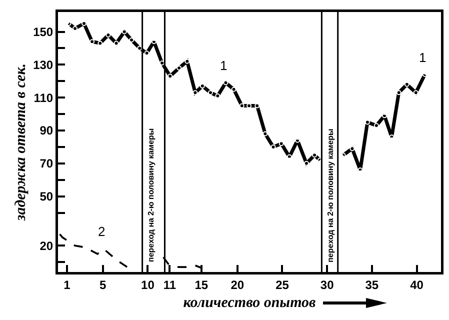  What do you see at coordinates (43, 65) in the screenshot?
I see `y-tick-label: 130` at bounding box center [43, 65].